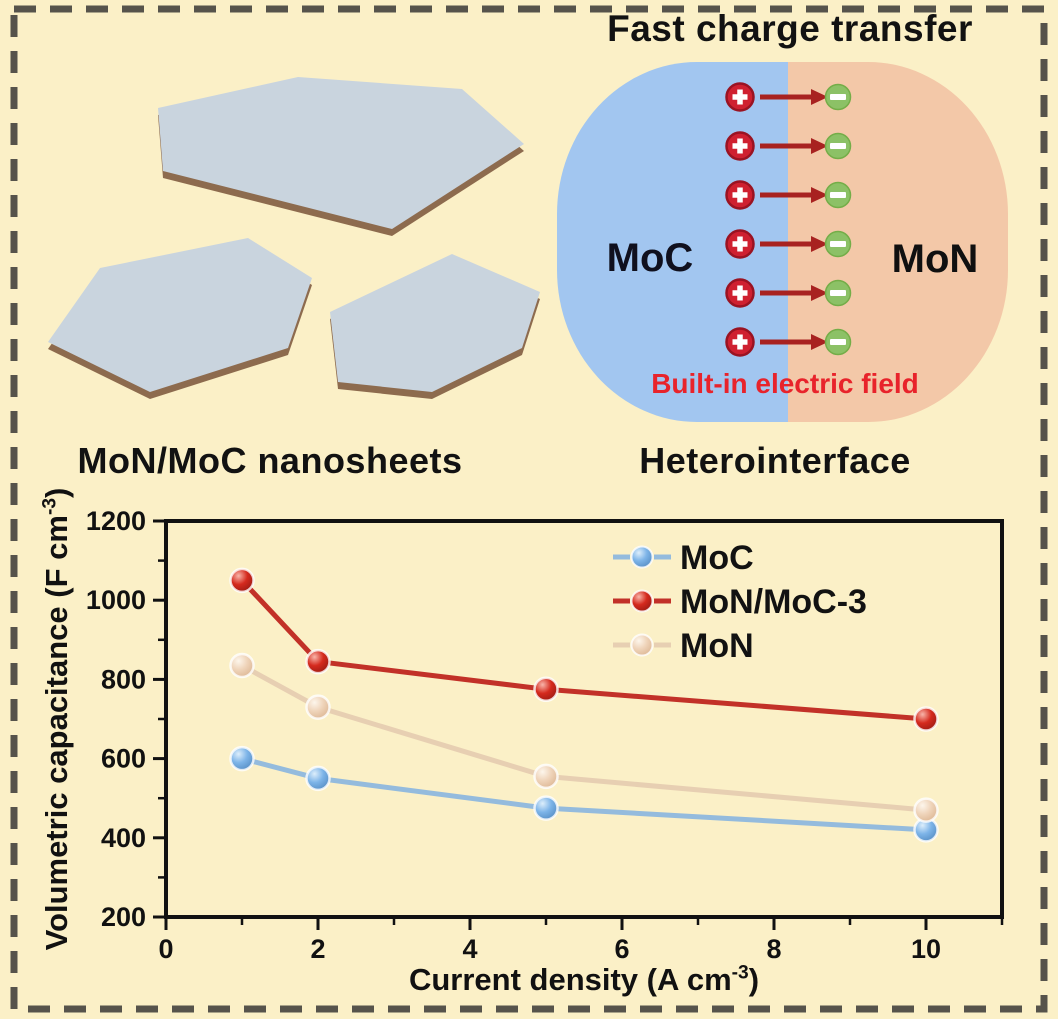 The width and height of the screenshot is (1058, 1019). I want to click on legend-label: MoC, so click(717, 558).